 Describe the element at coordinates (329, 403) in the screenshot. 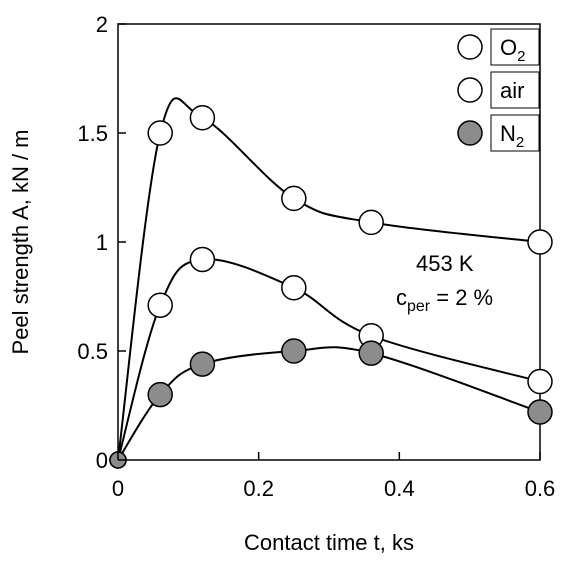

I see `series-line-n2` at that location.